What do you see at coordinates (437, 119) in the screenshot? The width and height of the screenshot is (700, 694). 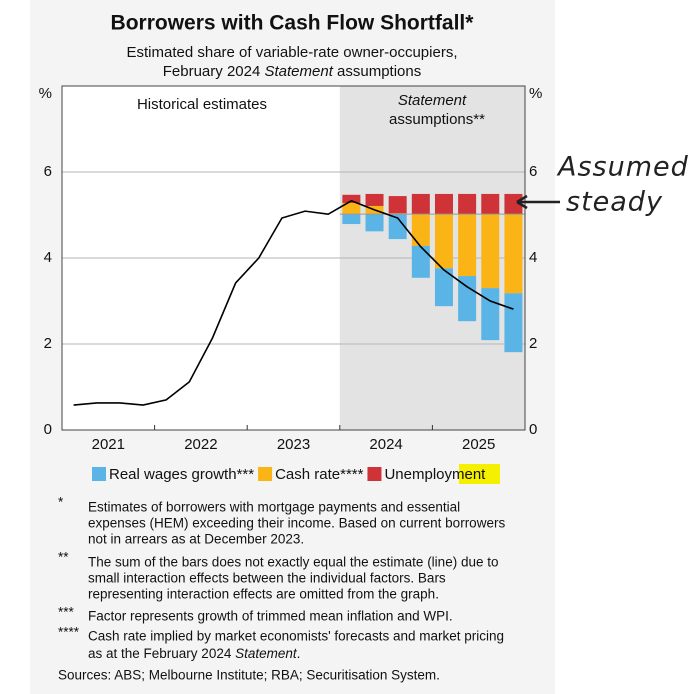 I see `annotation: assumptions**` at bounding box center [437, 119].